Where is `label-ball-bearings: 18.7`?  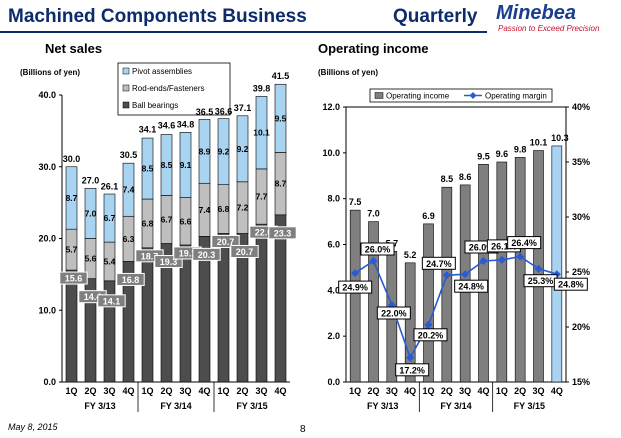 label-ball-bearings: 18.7 is located at coordinates (150, 256).